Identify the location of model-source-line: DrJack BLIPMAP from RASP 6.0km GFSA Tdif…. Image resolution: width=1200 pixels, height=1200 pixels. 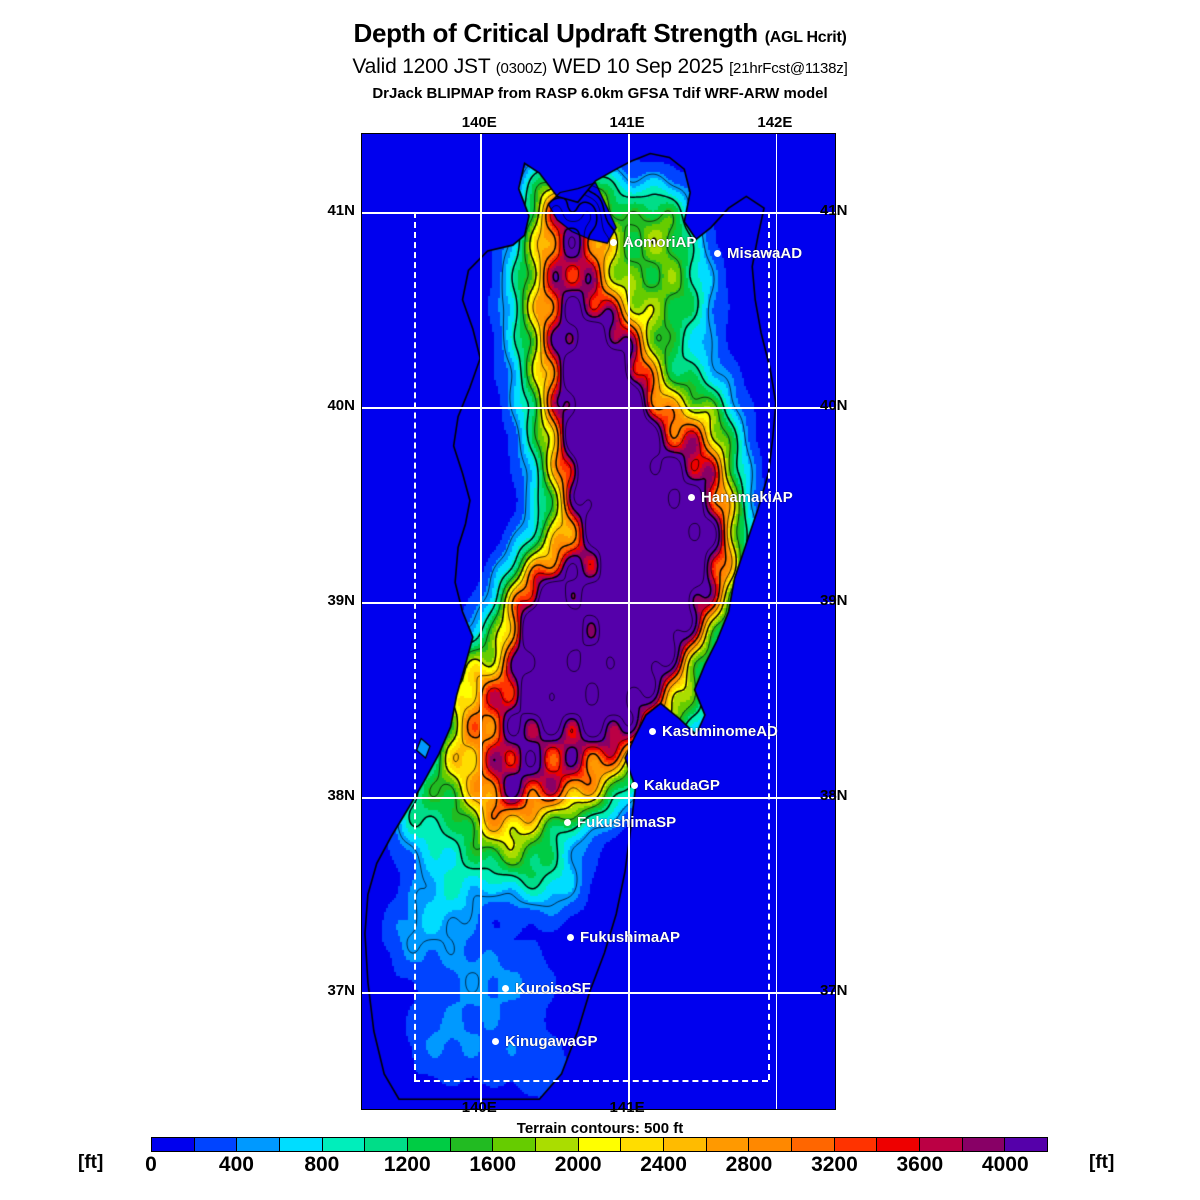
(600, 93).